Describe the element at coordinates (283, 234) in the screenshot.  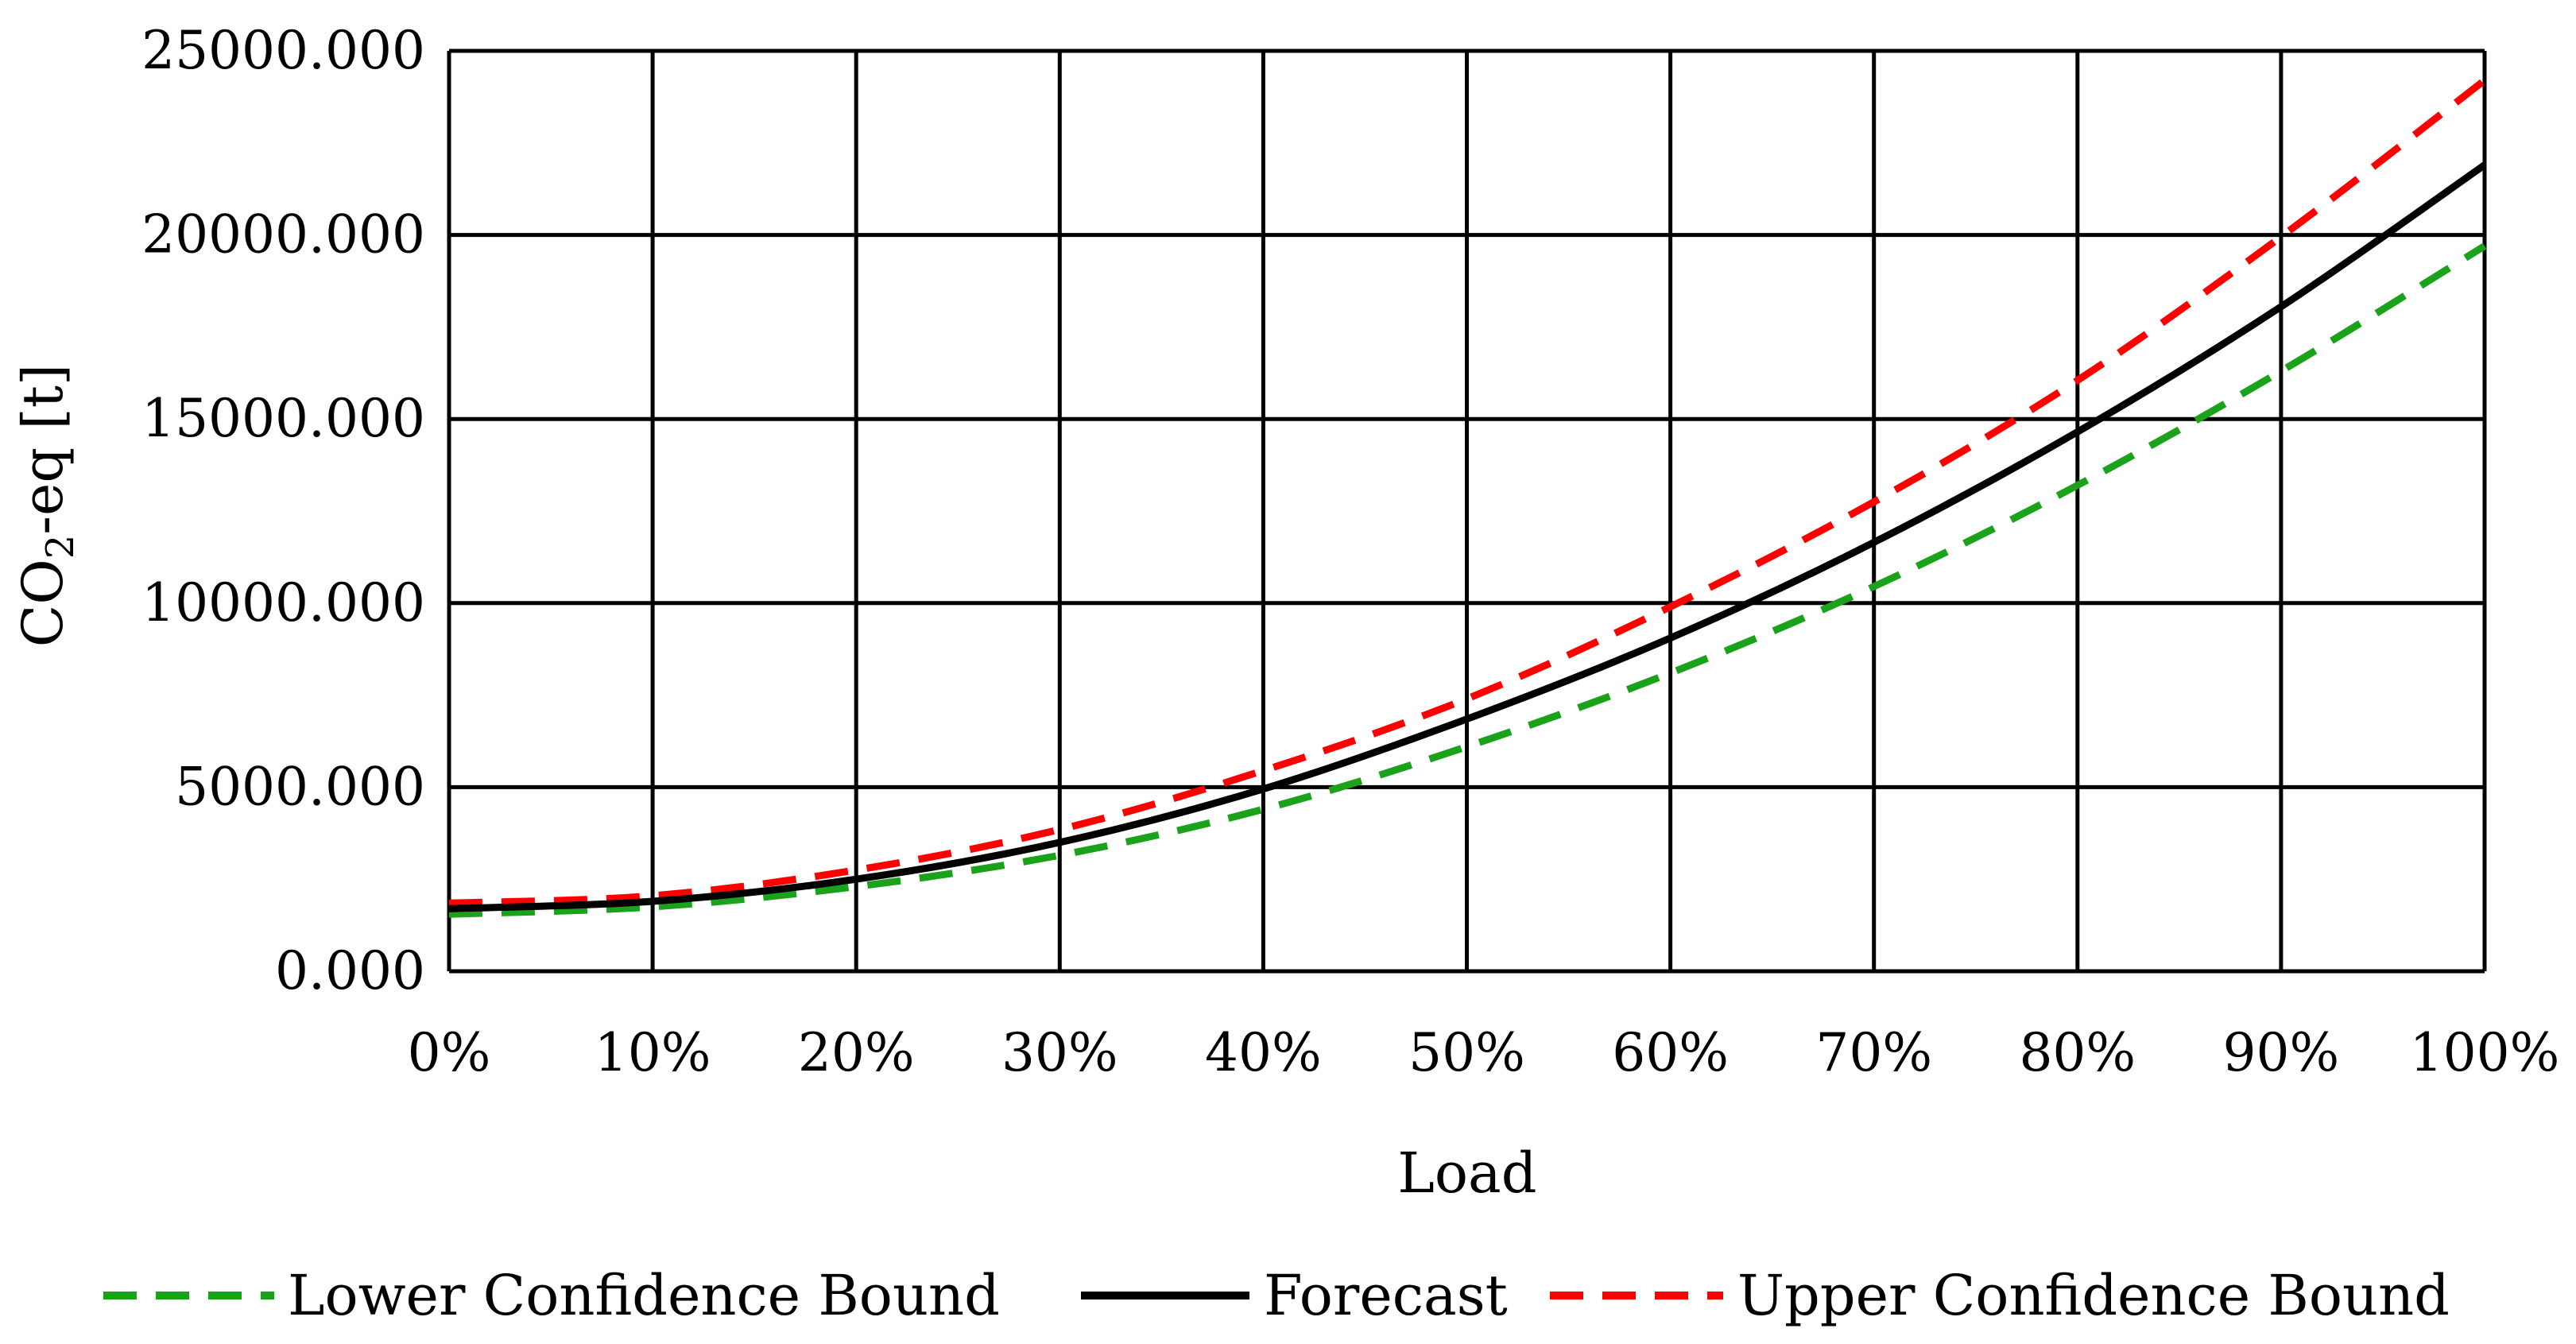
I see `y-tick-label: 20000.000` at that location.